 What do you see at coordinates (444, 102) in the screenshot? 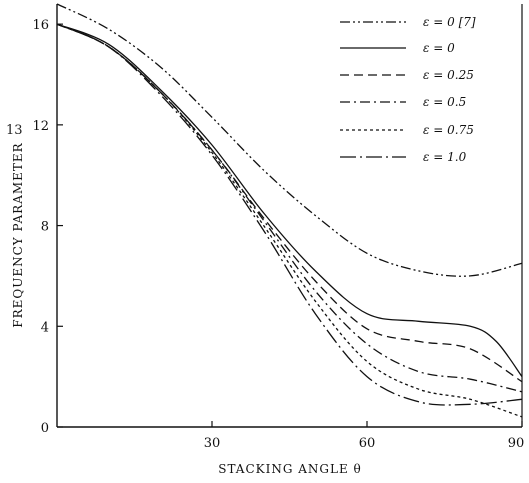
I see `legend-label: ε = 0.5` at bounding box center [444, 102].